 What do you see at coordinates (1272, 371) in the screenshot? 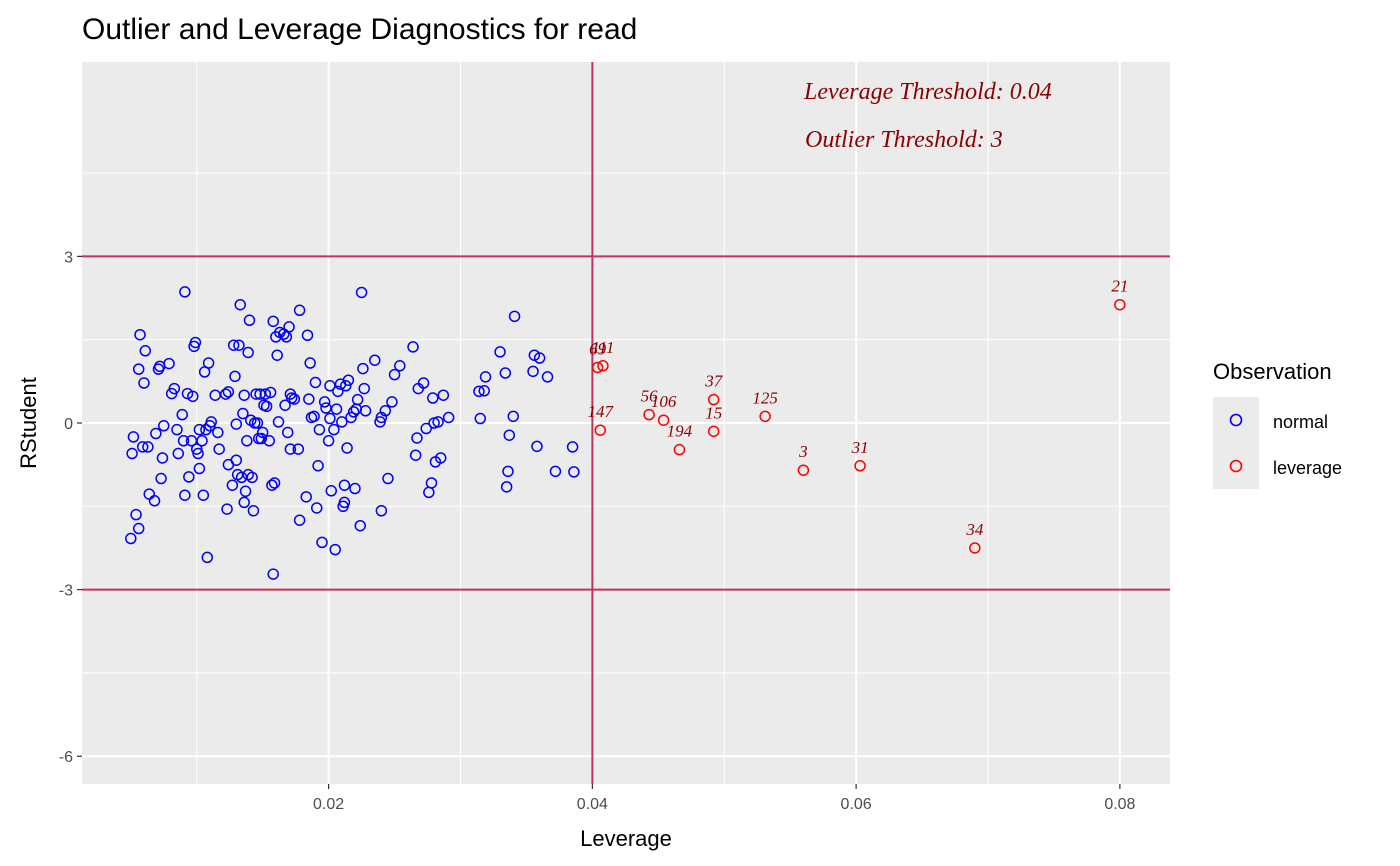
I see `legend-title: Observation` at bounding box center [1272, 371].